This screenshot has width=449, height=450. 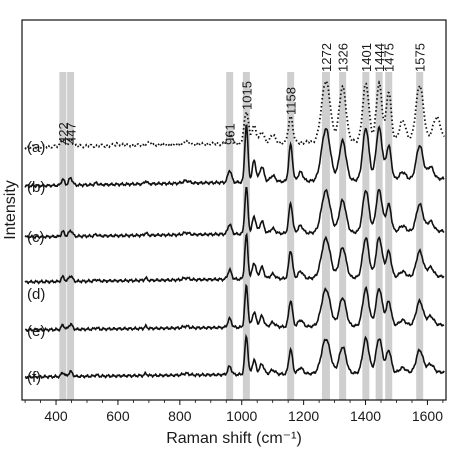 I want to click on spectrum-c, so click(x=234, y=213).